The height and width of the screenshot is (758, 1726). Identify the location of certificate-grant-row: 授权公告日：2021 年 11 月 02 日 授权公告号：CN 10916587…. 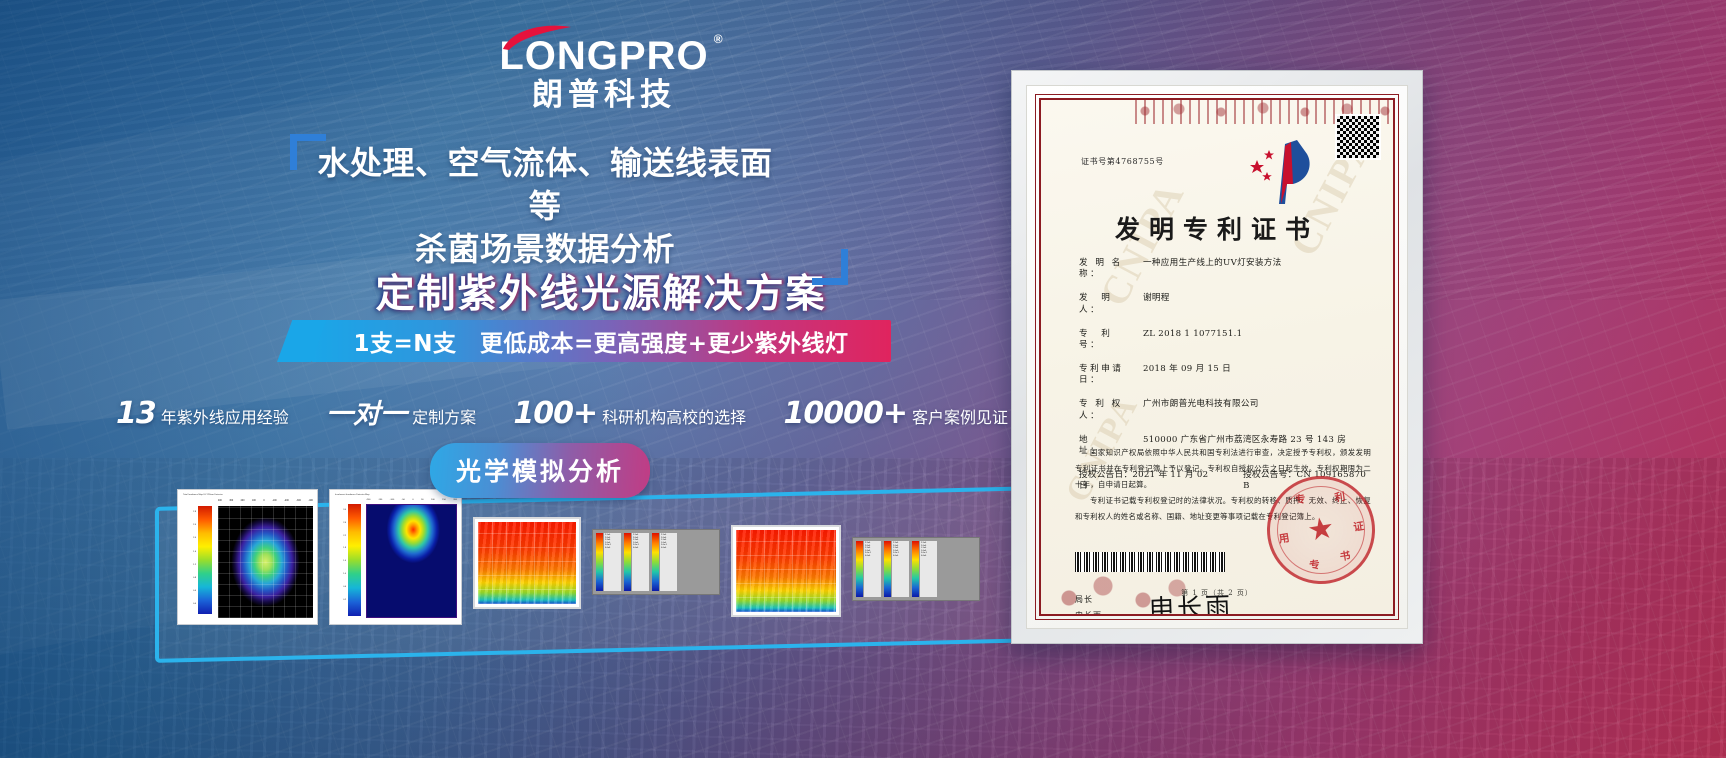
(1224, 481).